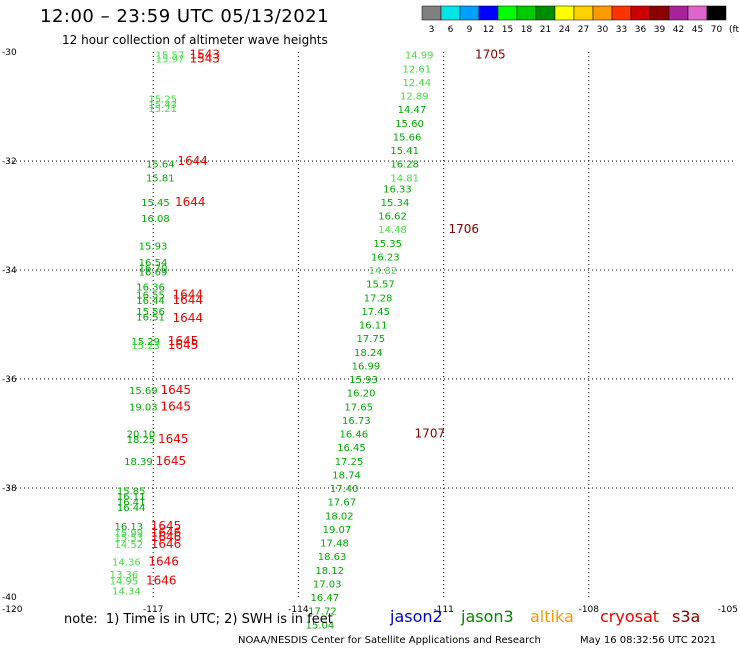 The width and height of the screenshot is (740, 650). I want to click on wave-height-label: 15.81, so click(160, 178).